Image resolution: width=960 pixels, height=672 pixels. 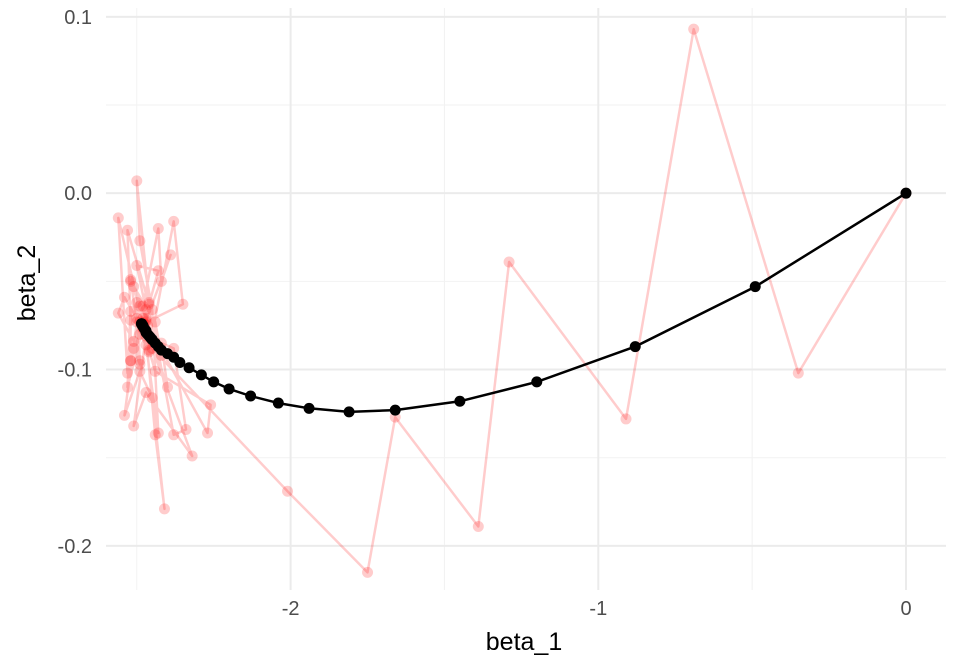 What do you see at coordinates (524, 642) in the screenshot?
I see `x-axis-title: beta_1` at bounding box center [524, 642].